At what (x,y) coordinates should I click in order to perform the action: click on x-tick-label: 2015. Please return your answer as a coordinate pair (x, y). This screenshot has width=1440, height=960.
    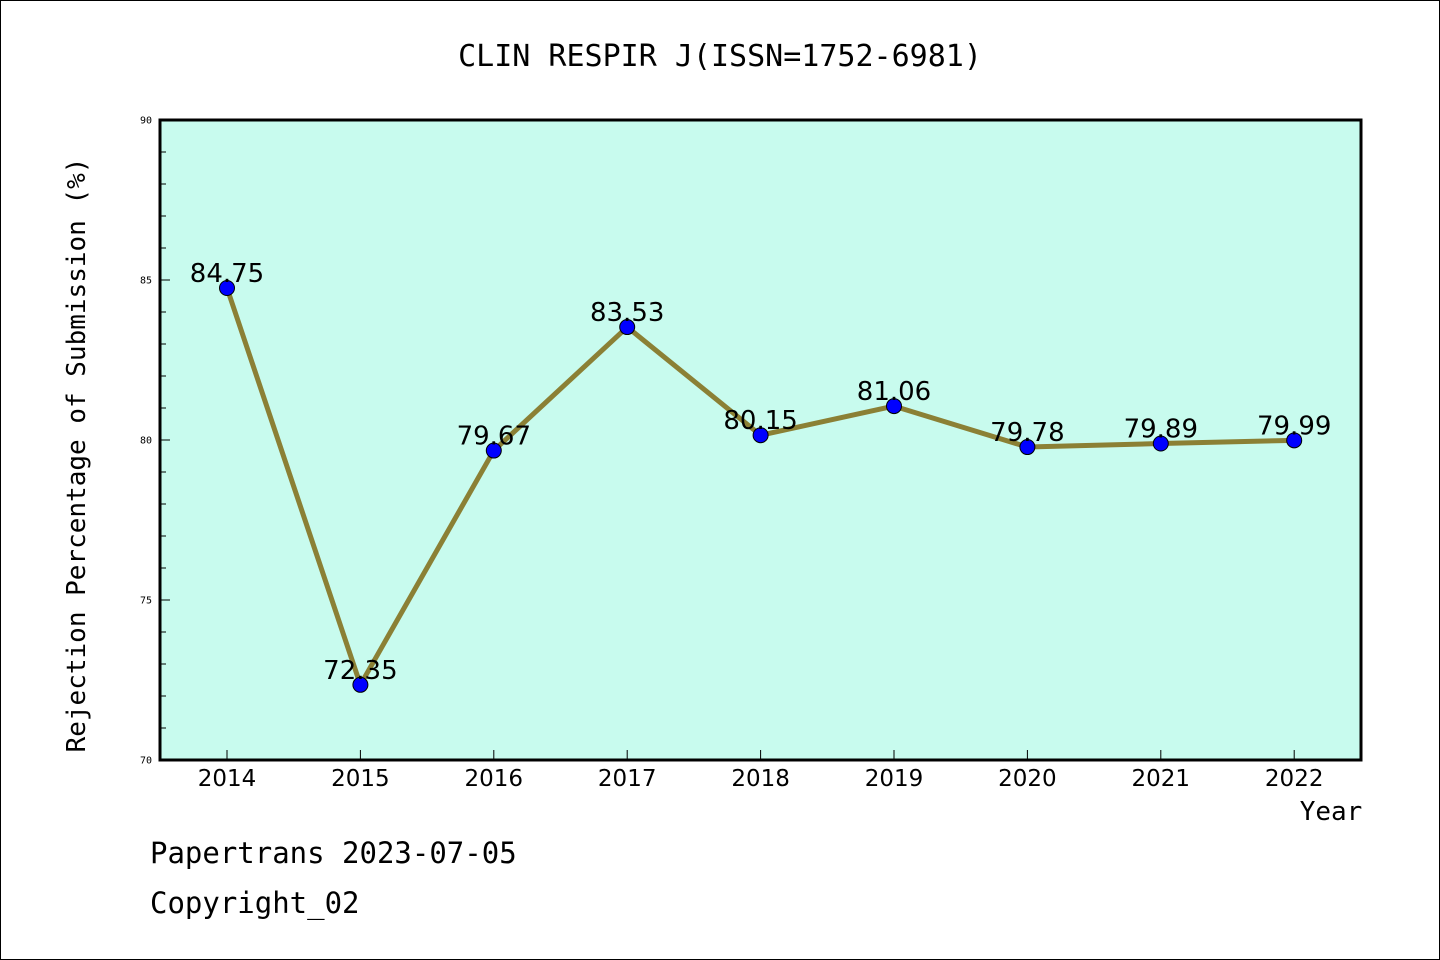
    Looking at the image, I should click on (360, 779).